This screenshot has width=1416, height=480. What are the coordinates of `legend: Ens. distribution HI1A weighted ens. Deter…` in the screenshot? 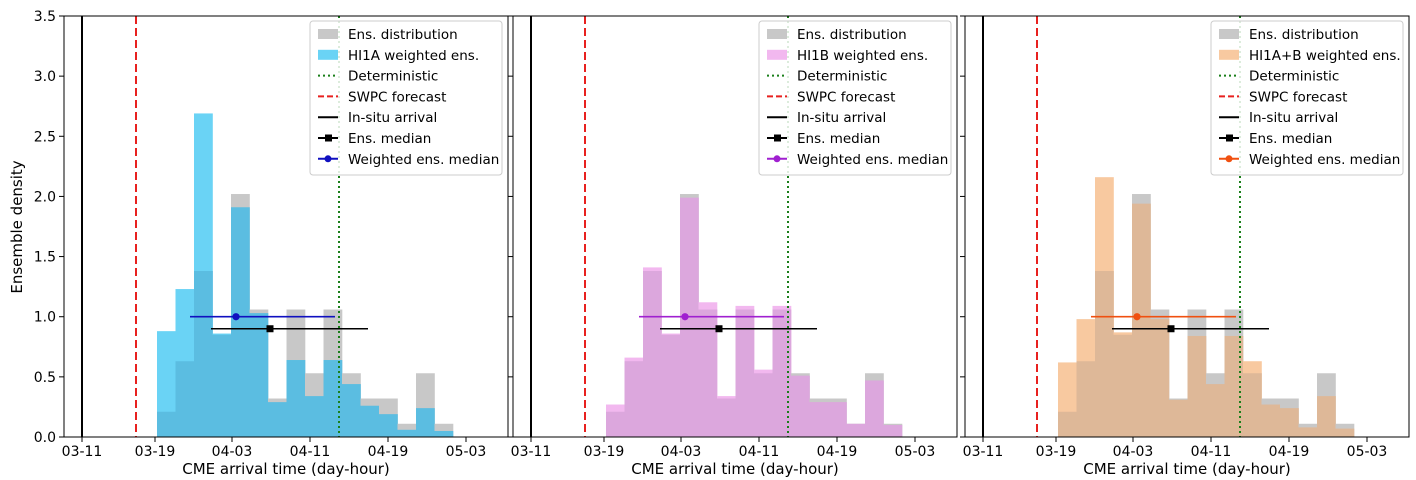 It's located at (406, 98).